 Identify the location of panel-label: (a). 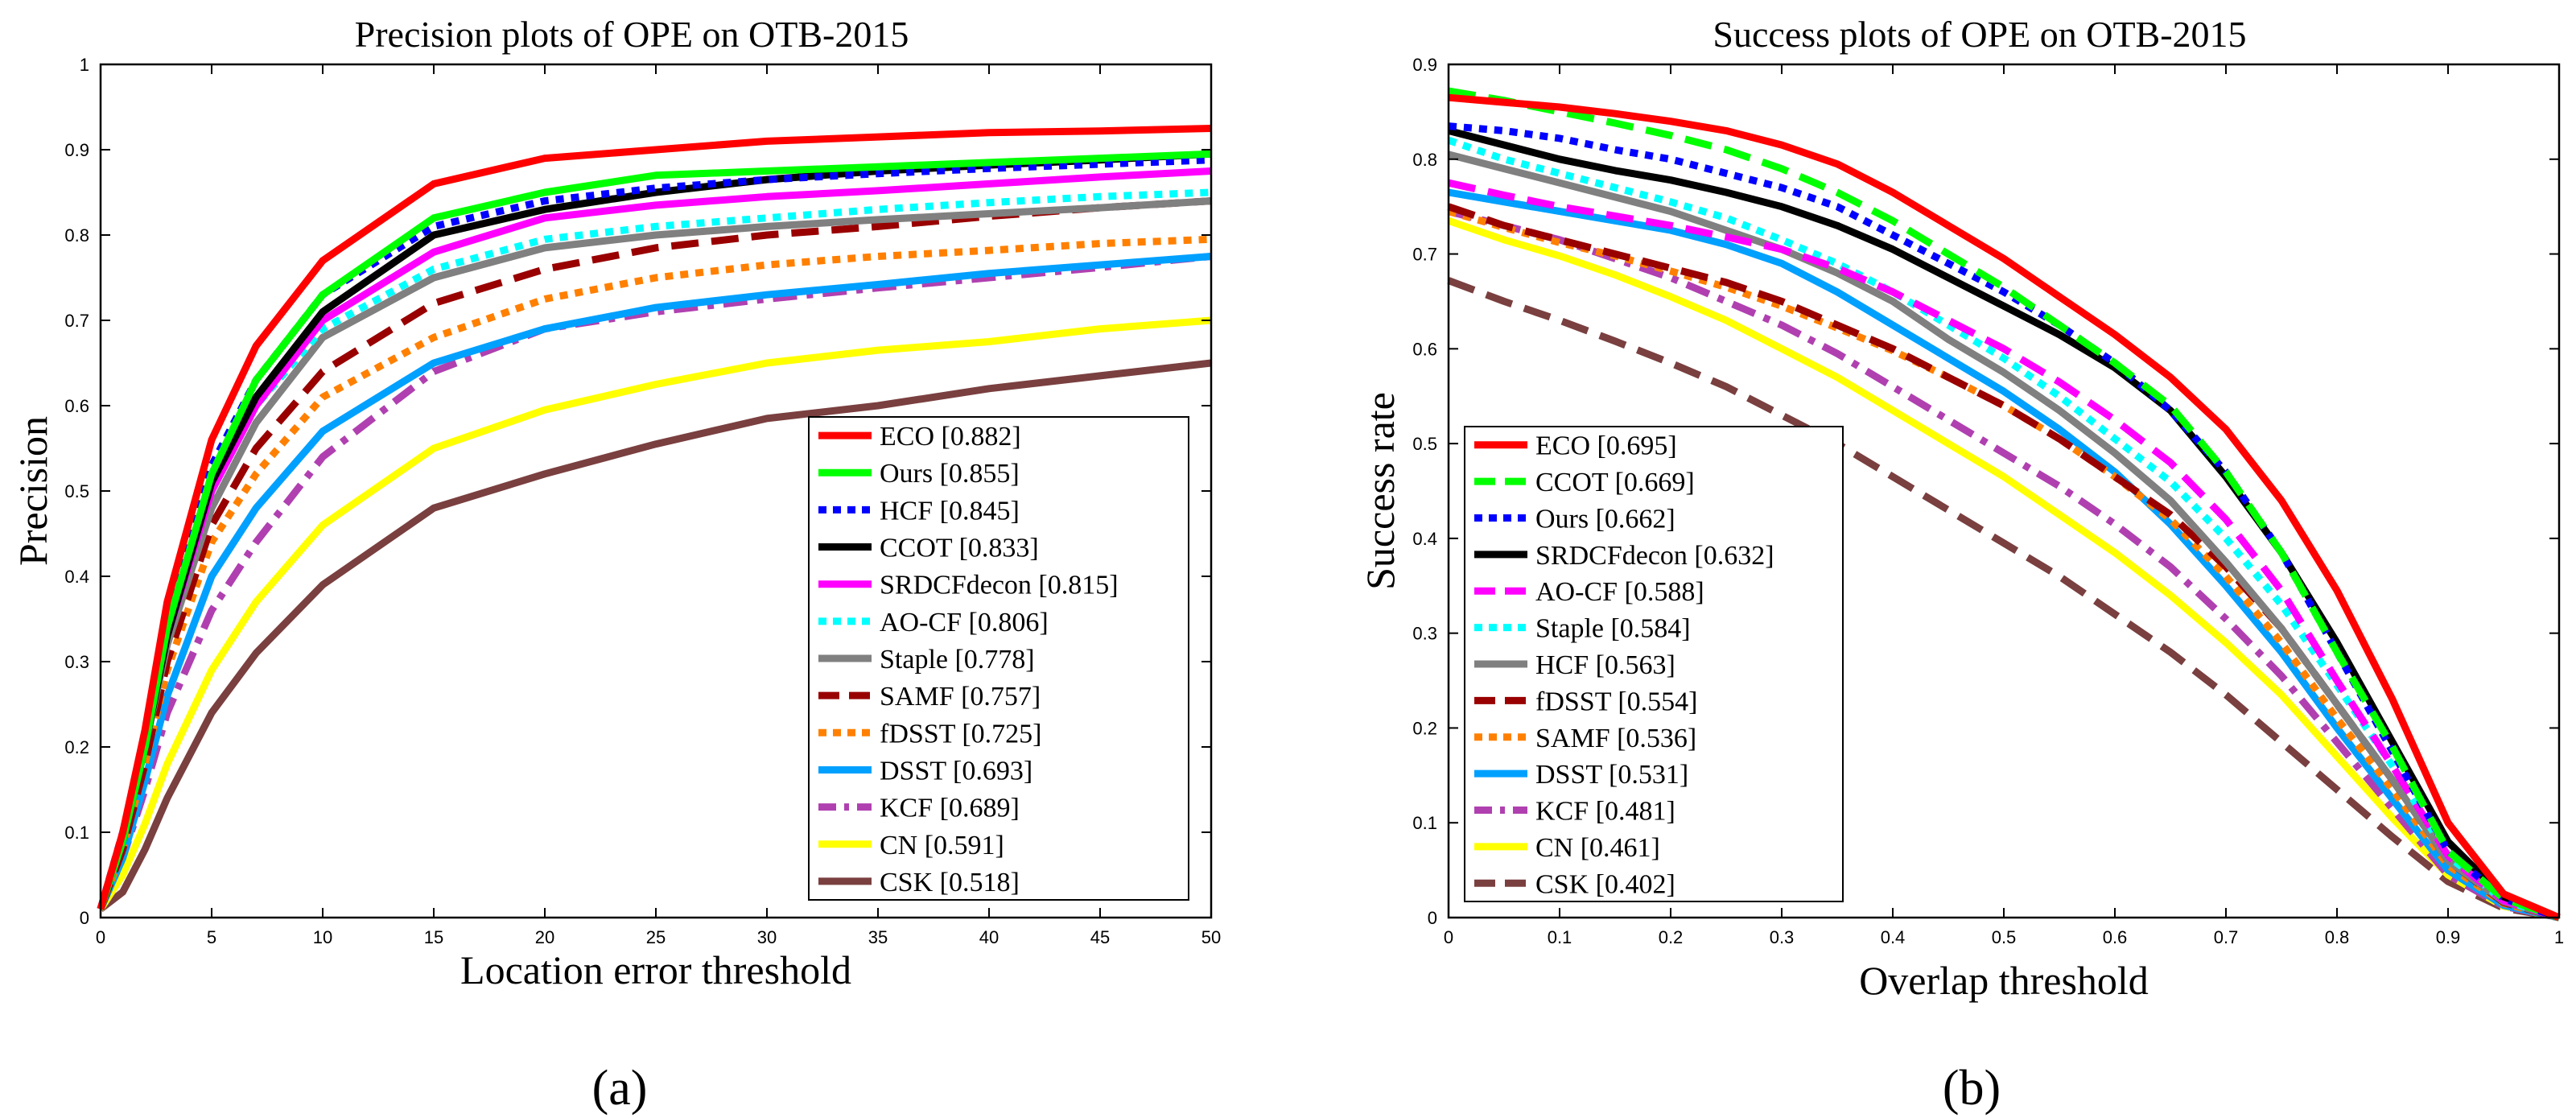
(620, 1089).